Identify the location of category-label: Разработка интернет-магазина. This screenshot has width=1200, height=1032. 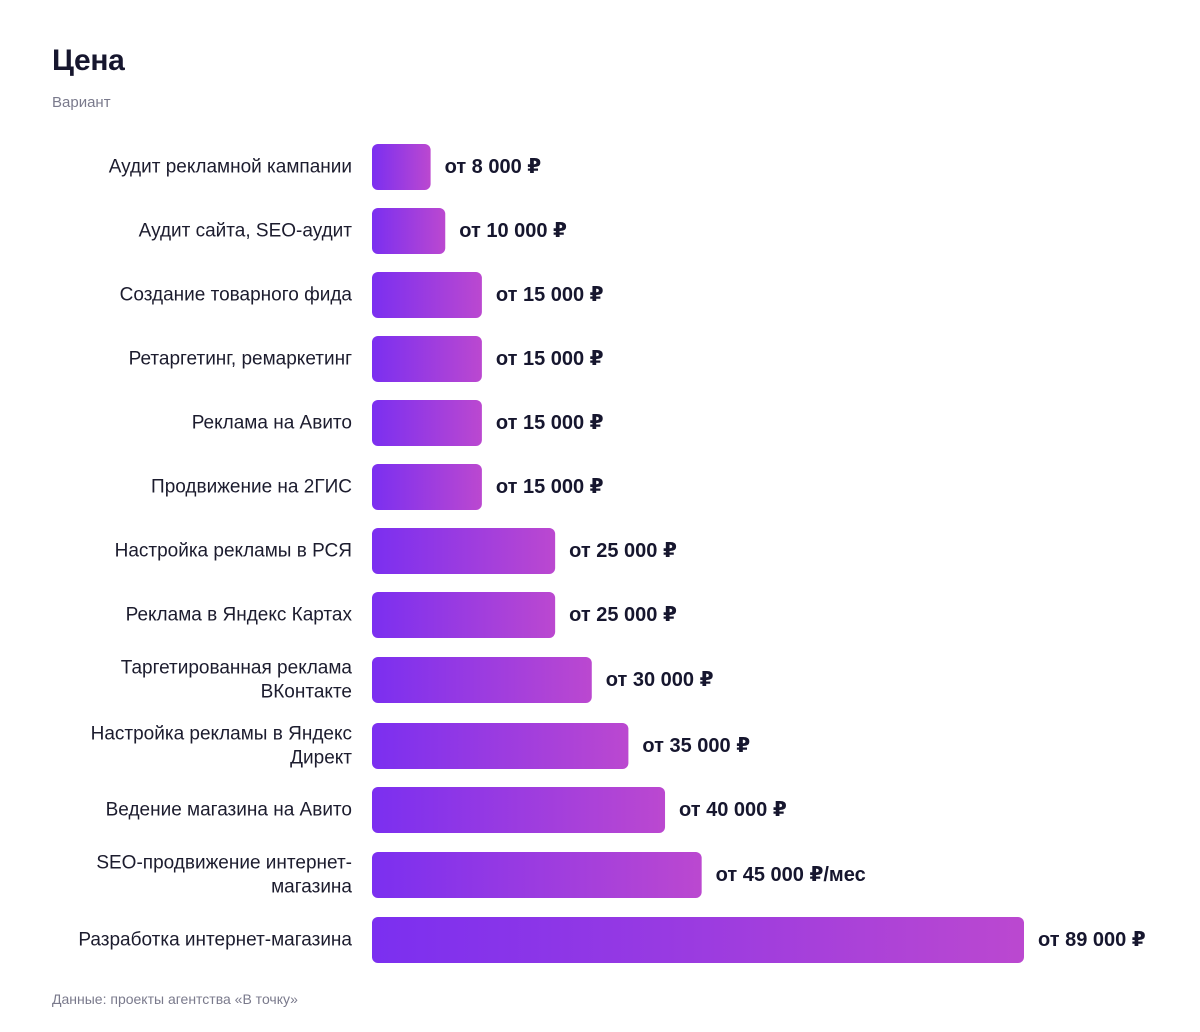
(215, 940).